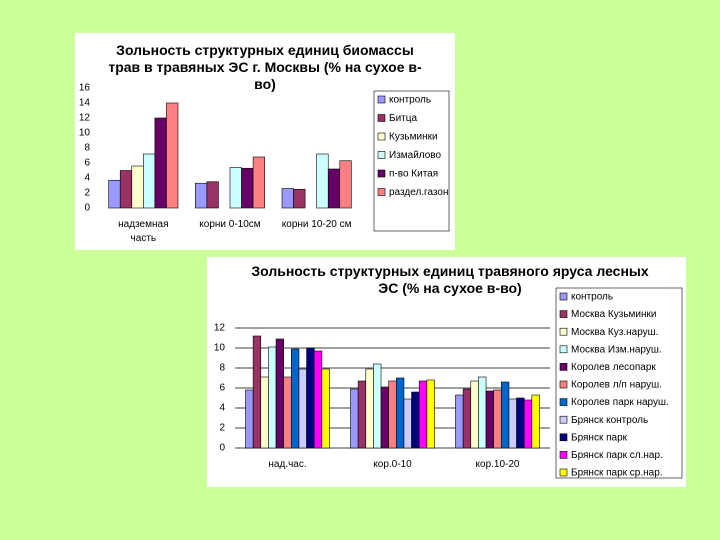  I want to click on legend-label: Брянск контроль, so click(609, 420).